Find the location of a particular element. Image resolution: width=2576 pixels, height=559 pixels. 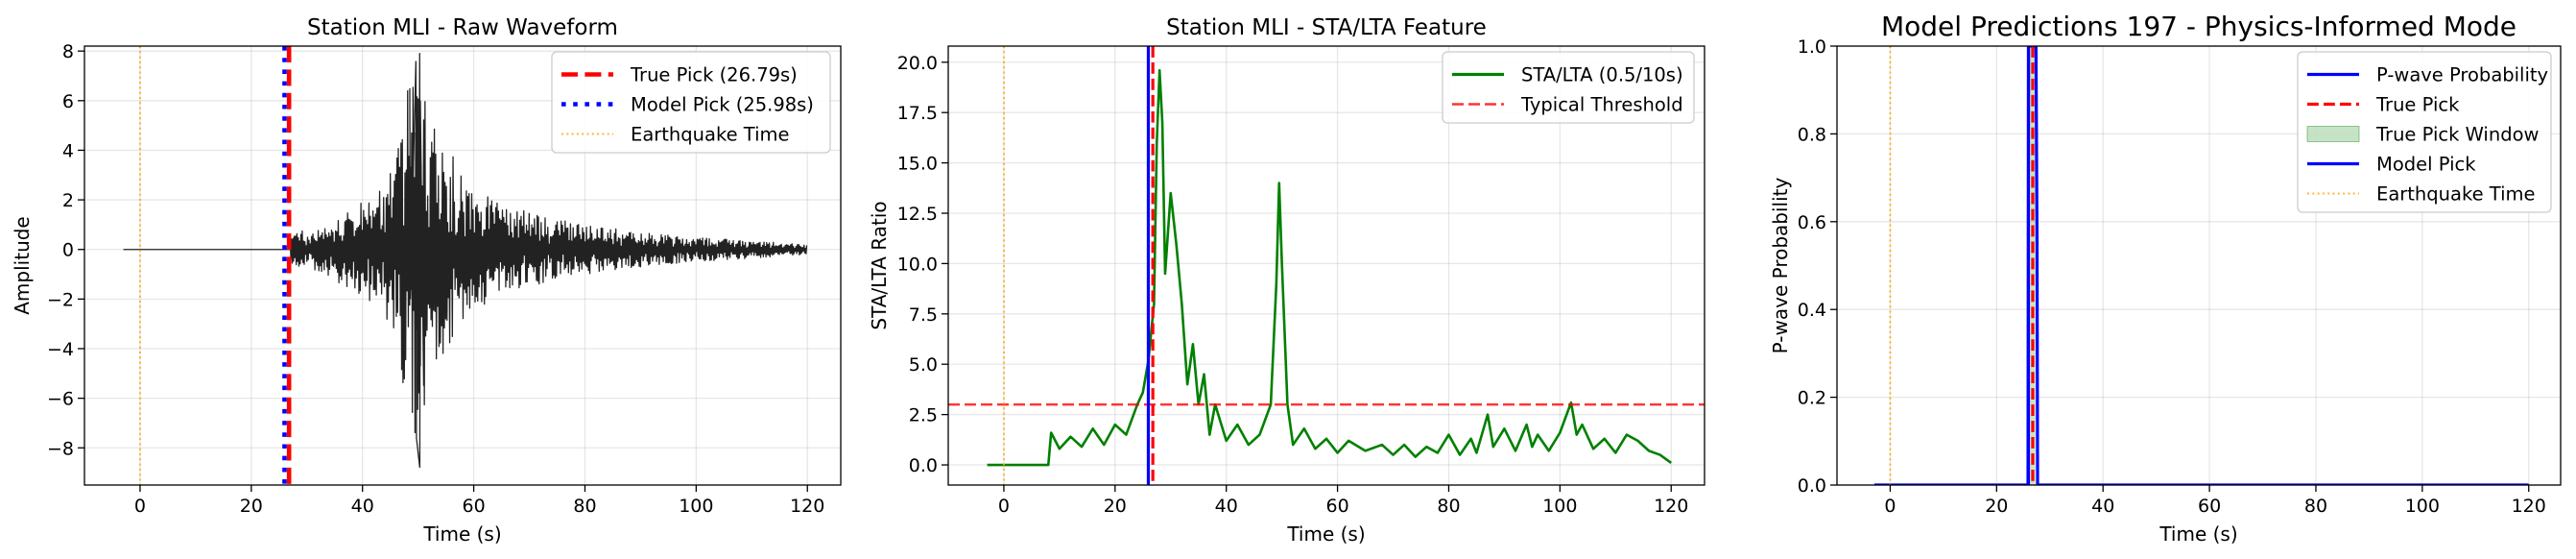

y-tick-label: 2.5 is located at coordinates (923, 415).